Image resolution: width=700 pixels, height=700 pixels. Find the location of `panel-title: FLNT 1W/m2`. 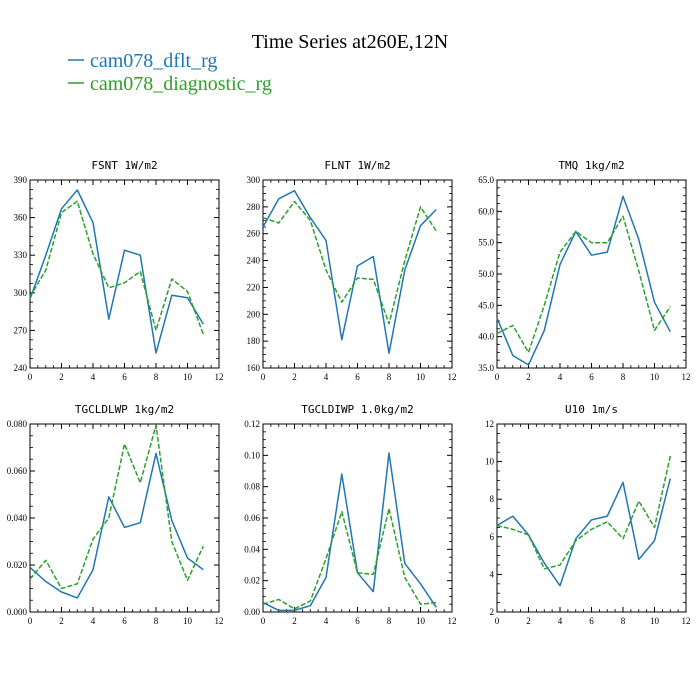

panel-title: FLNT 1W/m2 is located at coordinates (357, 165).